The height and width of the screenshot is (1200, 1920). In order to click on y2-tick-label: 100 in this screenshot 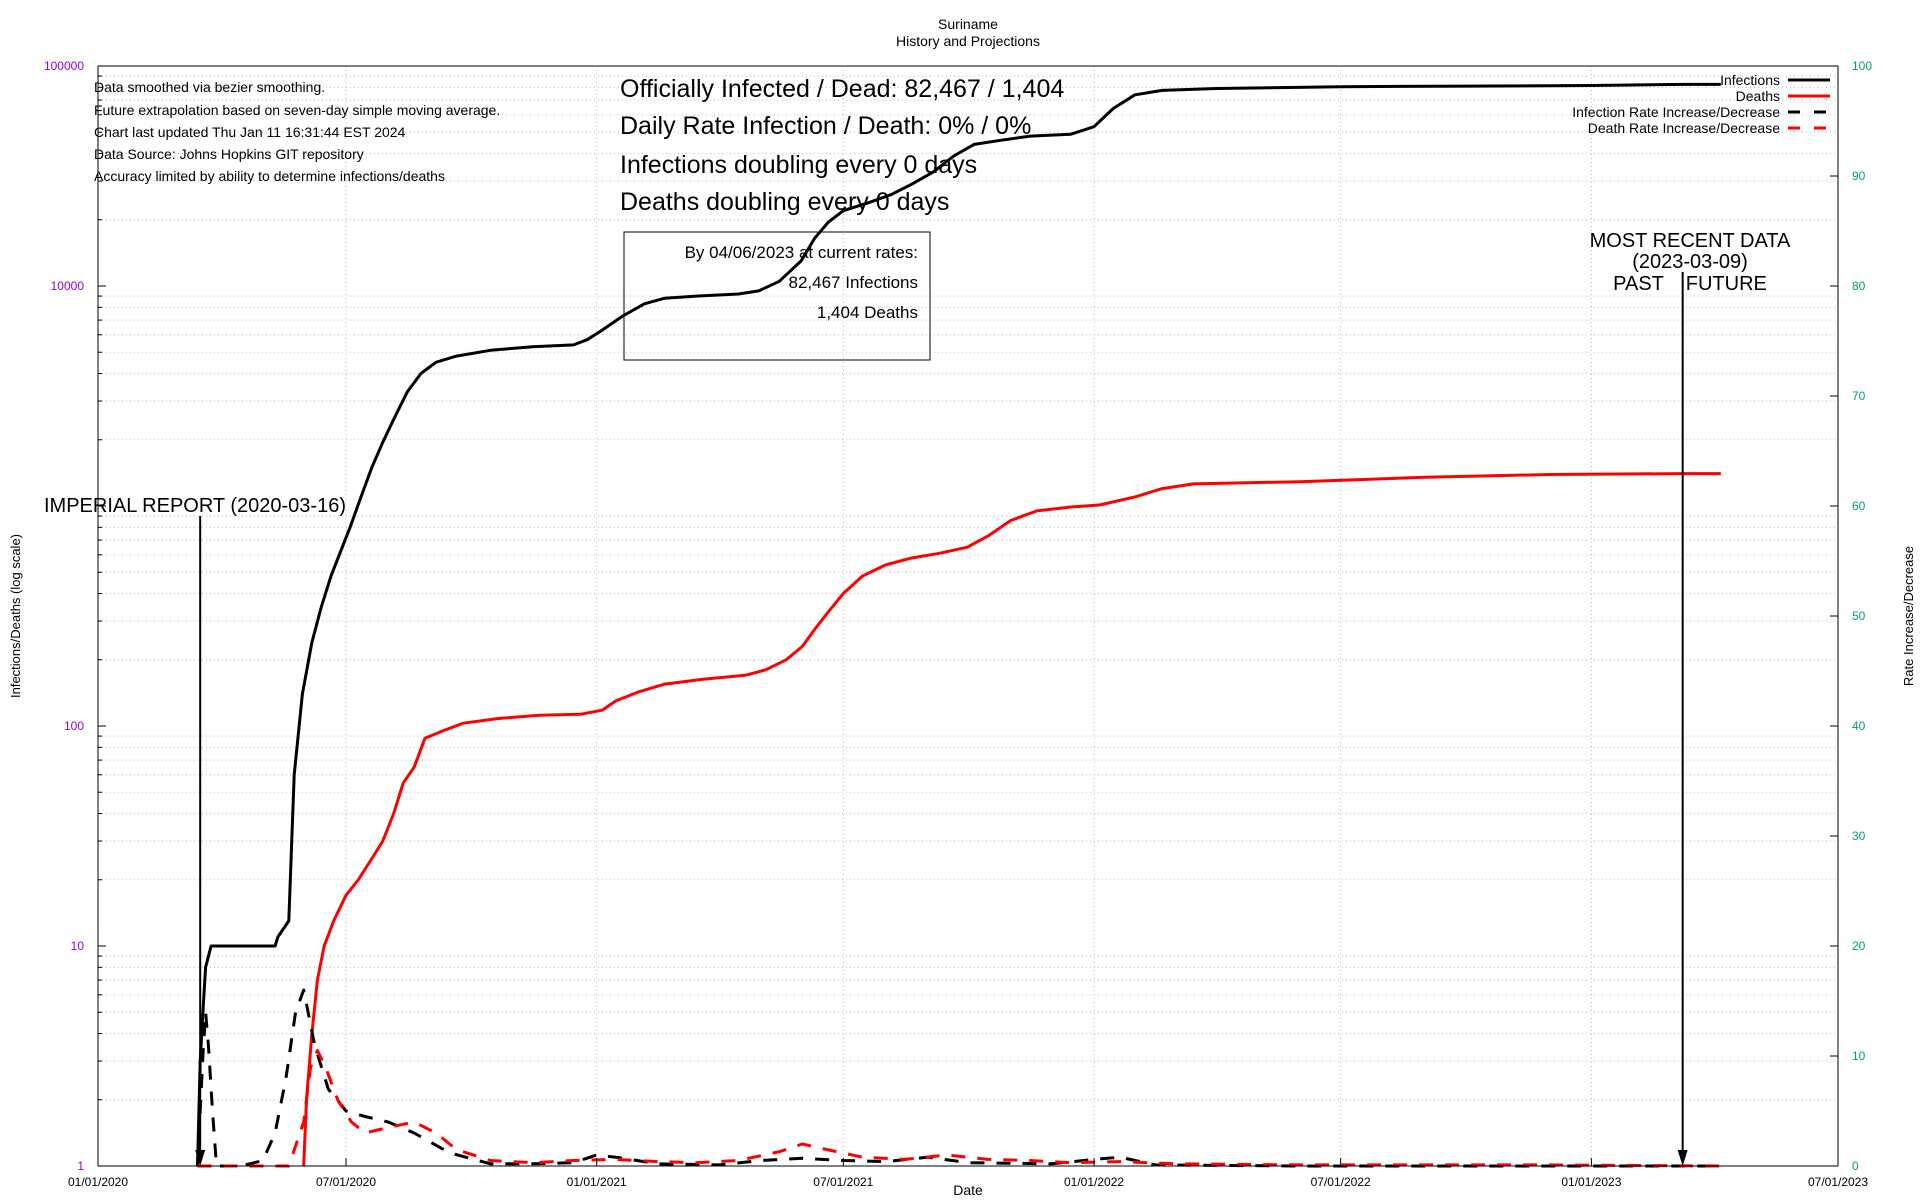, I will do `click(1862, 66)`.